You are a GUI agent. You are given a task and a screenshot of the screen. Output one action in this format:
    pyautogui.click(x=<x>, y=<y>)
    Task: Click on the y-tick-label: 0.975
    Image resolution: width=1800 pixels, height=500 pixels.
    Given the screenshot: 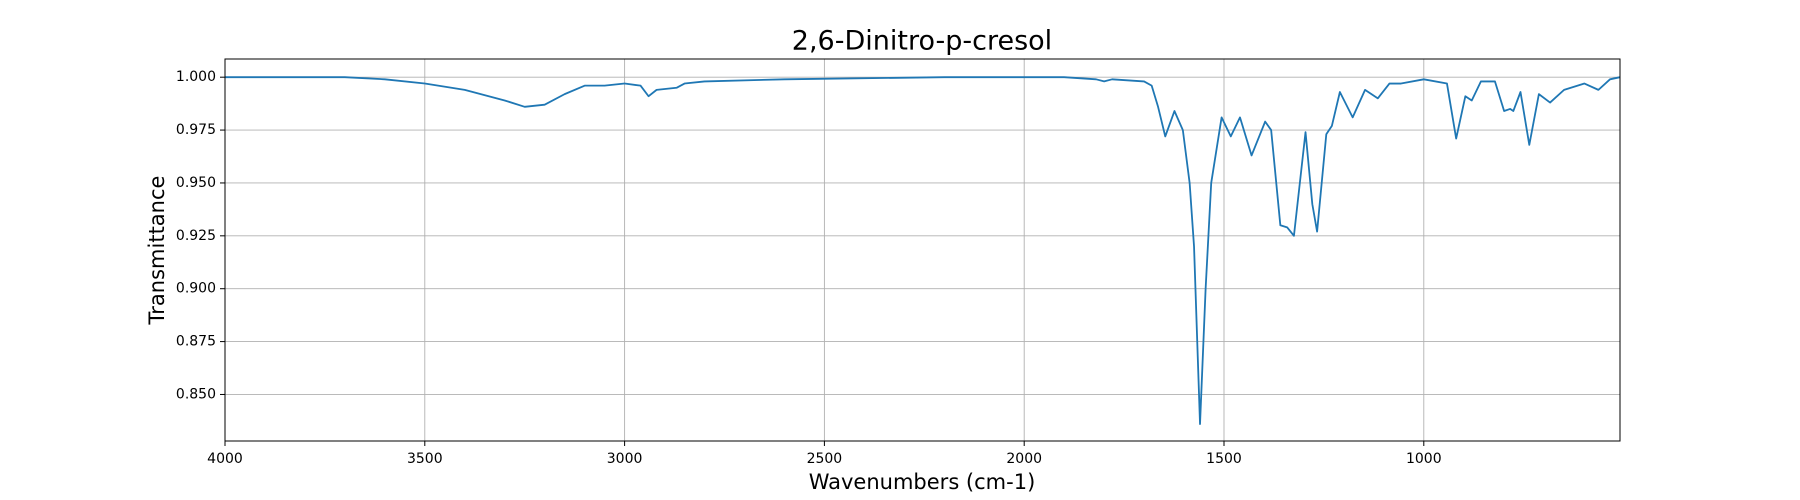 What is the action you would take?
    pyautogui.click(x=196, y=130)
    